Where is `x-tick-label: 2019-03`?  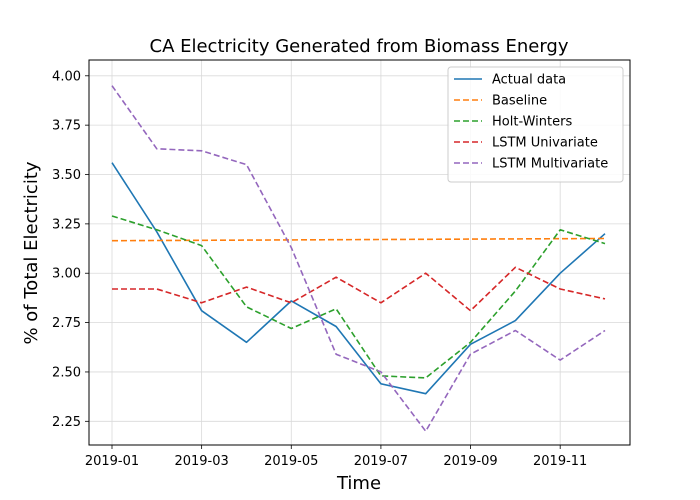 x-tick-label: 2019-03 is located at coordinates (201, 461).